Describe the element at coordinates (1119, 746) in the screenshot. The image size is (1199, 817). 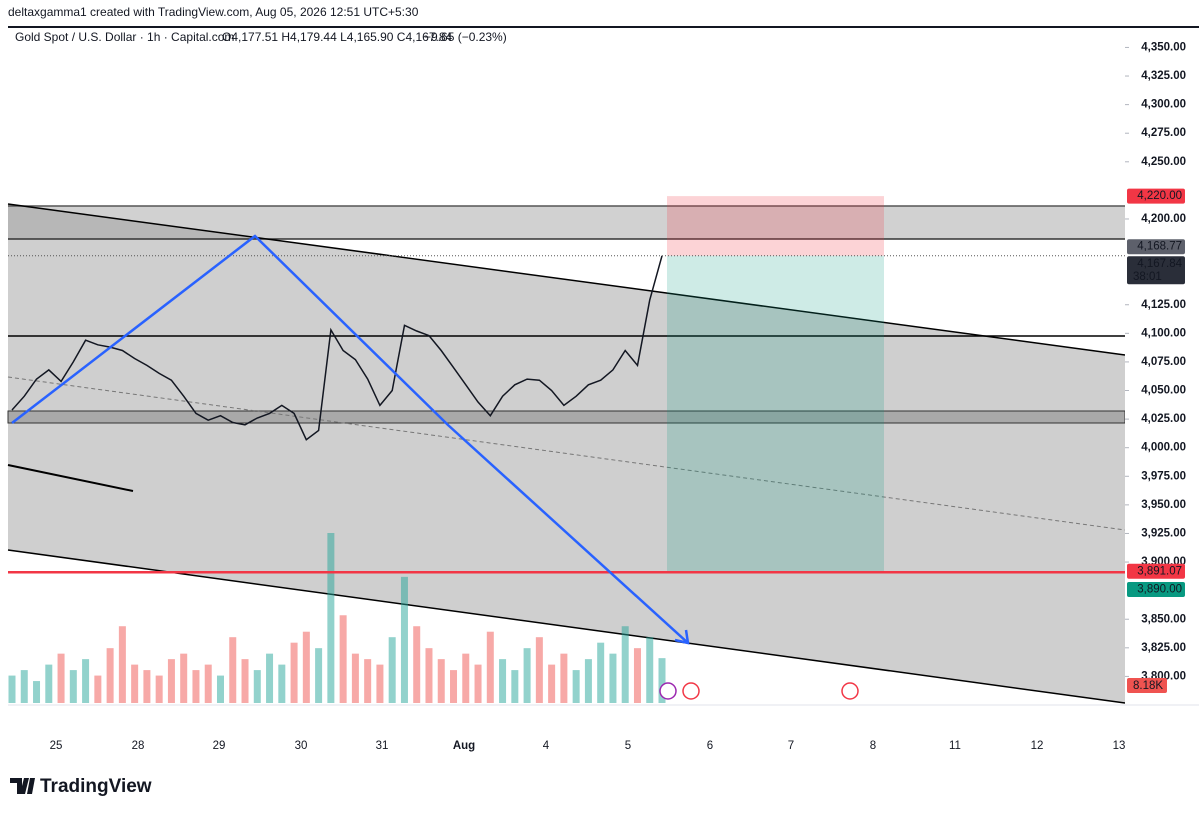
I see `x-tick-label: 13` at that location.